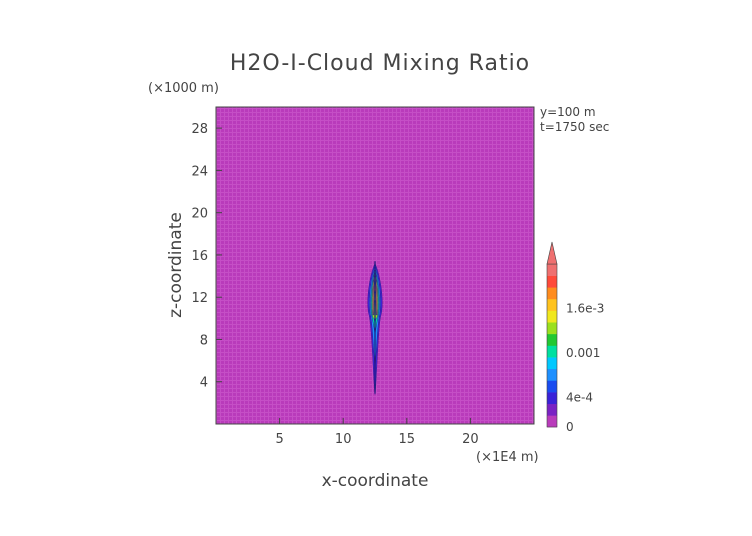 The height and width of the screenshot is (536, 752). Describe the element at coordinates (199, 129) in the screenshot. I see `y-tick-label: 28` at that location.